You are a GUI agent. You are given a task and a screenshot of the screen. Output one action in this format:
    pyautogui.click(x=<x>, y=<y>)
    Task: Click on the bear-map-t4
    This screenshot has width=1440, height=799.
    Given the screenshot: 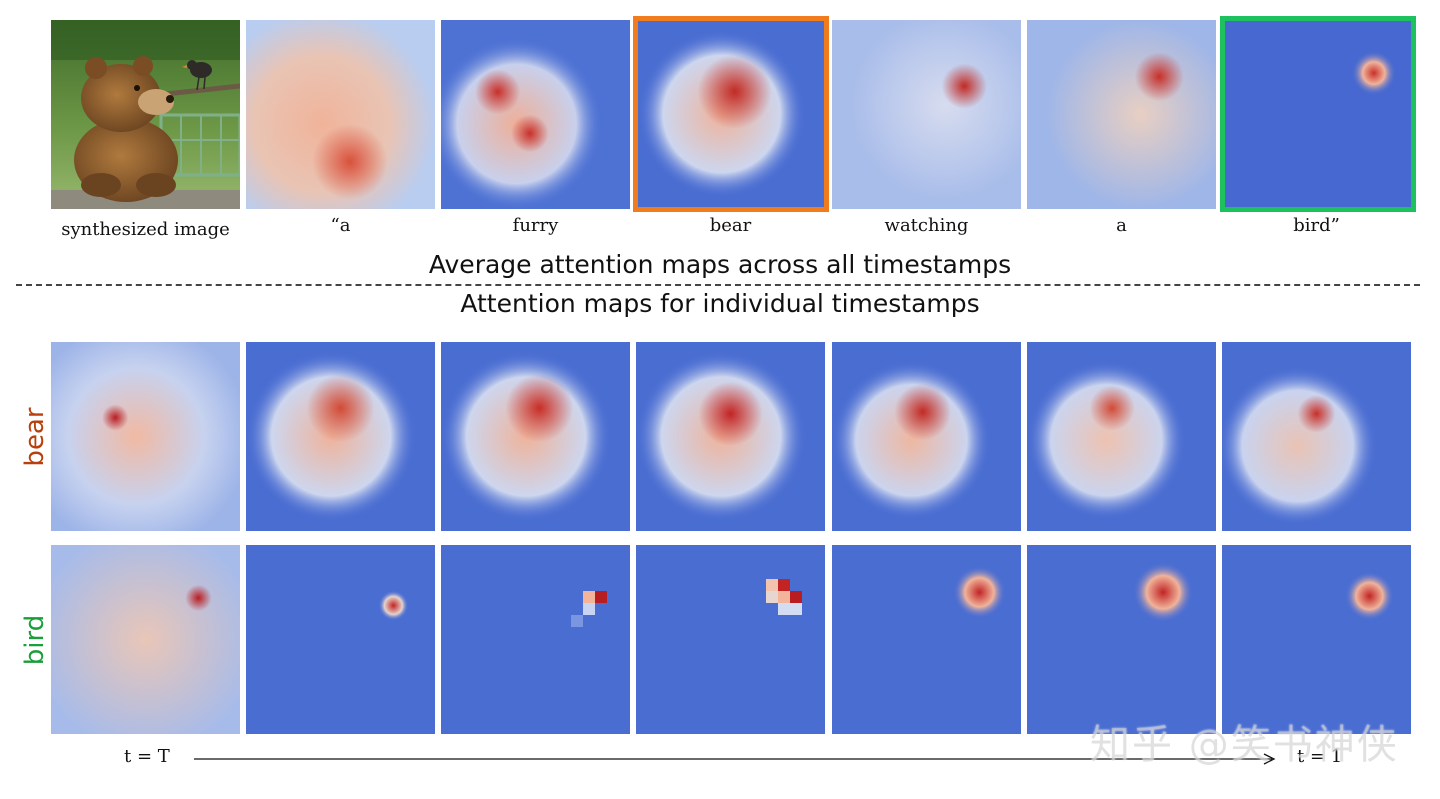 What is the action you would take?
    pyautogui.click(x=730, y=436)
    